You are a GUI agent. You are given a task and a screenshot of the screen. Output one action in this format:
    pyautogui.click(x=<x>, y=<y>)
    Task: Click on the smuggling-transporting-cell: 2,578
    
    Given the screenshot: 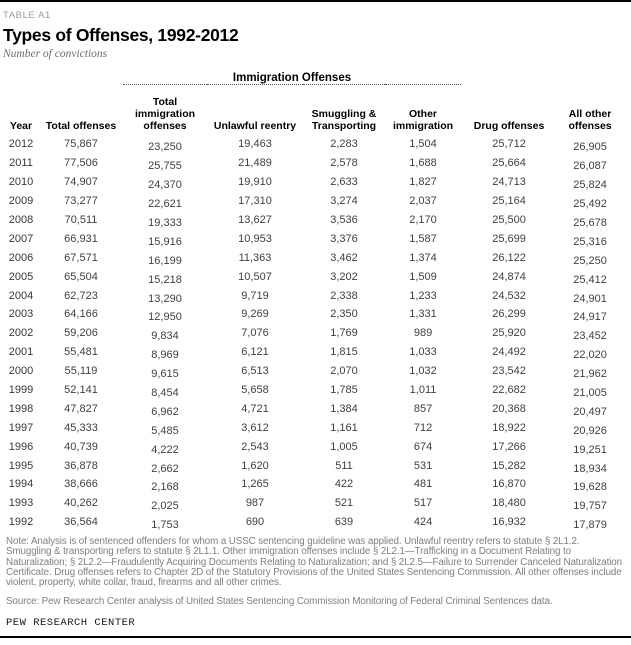 What is the action you would take?
    pyautogui.click(x=344, y=163)
    